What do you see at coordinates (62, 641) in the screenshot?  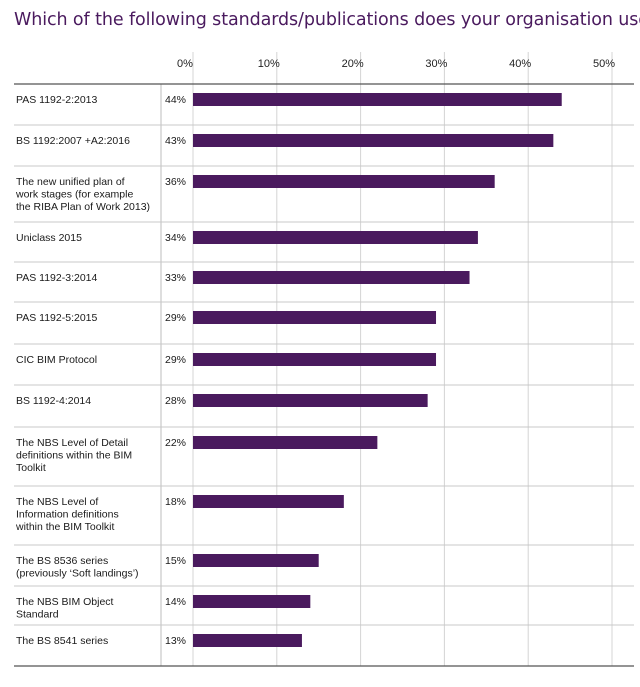 I see `category-label: The BS 8541 series` at bounding box center [62, 641].